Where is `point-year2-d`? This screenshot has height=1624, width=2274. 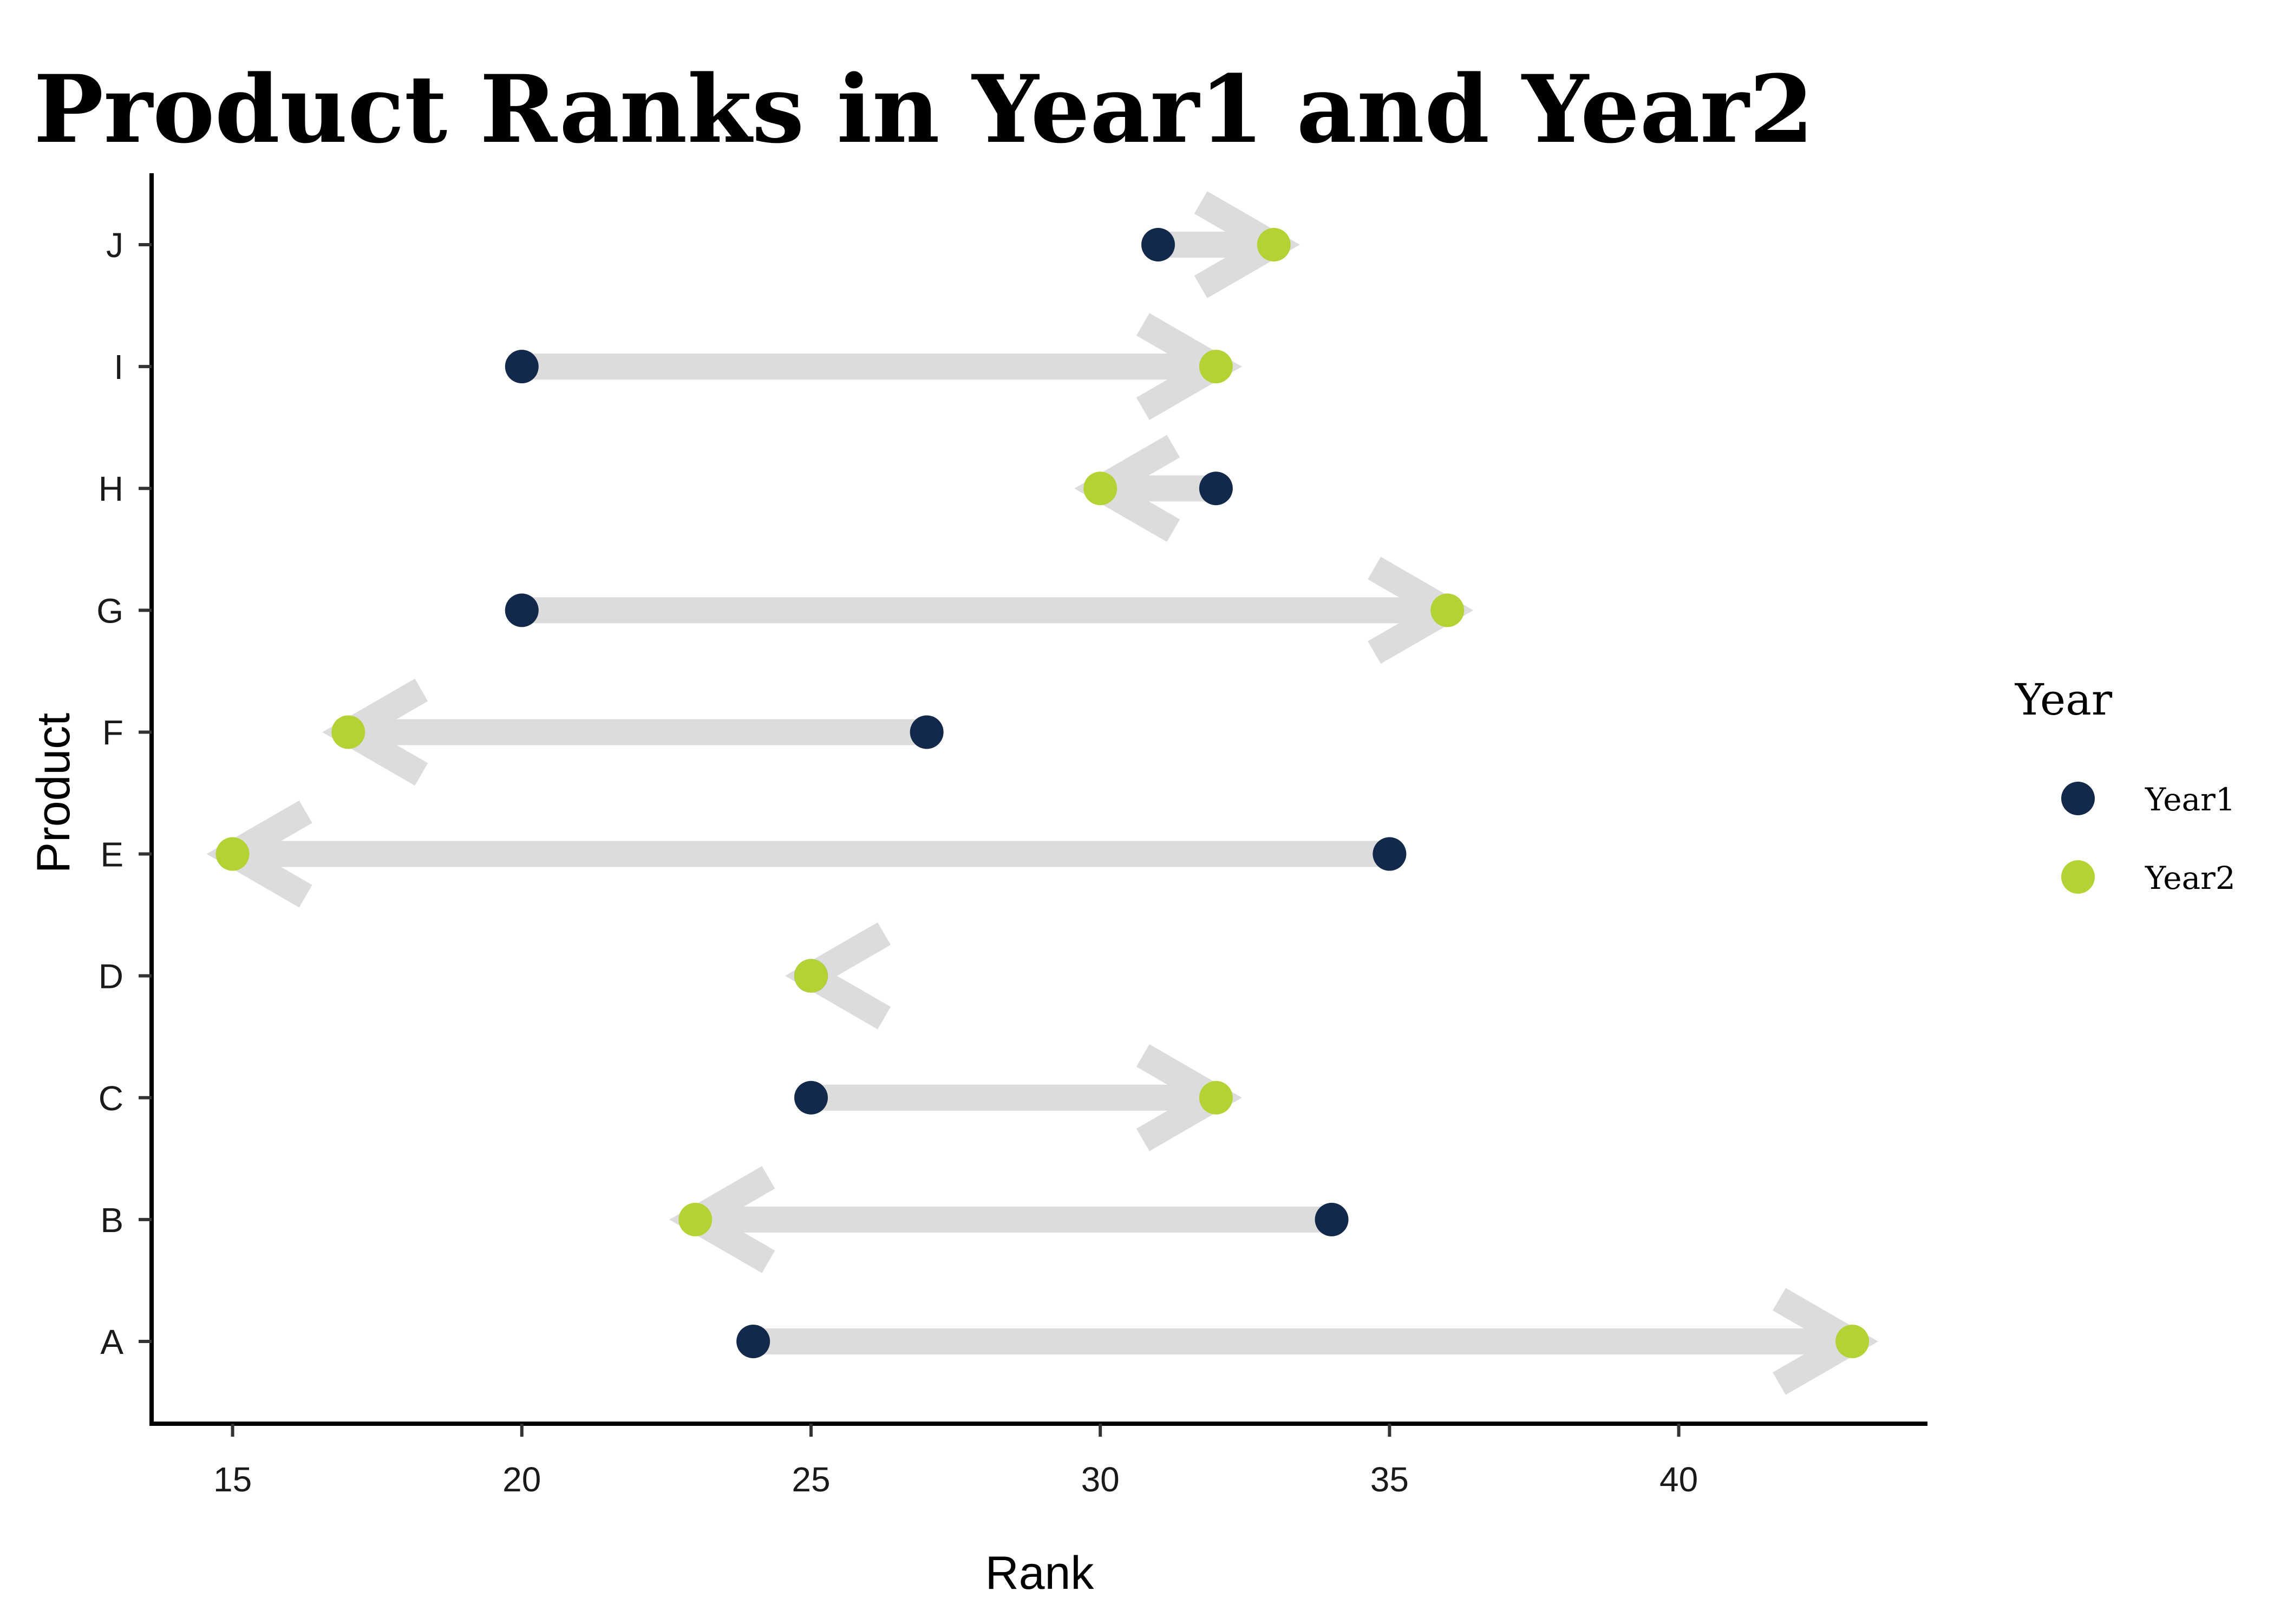
point-year2-d is located at coordinates (811, 976).